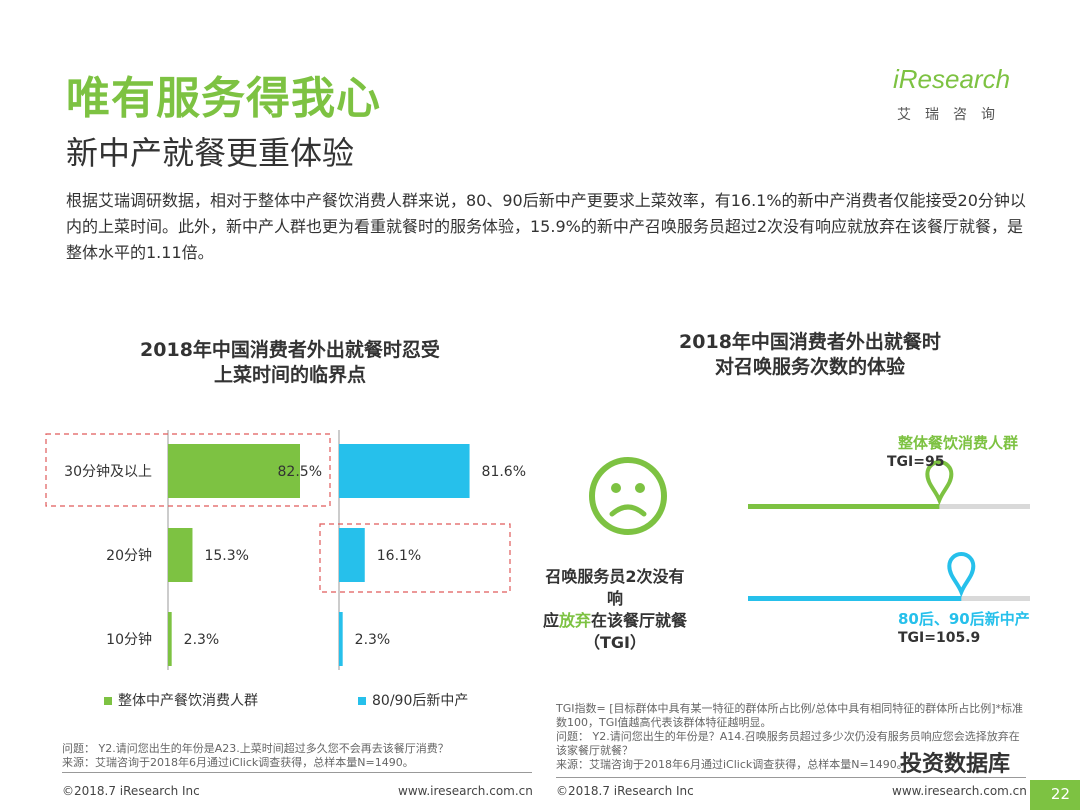 The width and height of the screenshot is (1080, 810). I want to click on right-bars-group, so click(862, 530).